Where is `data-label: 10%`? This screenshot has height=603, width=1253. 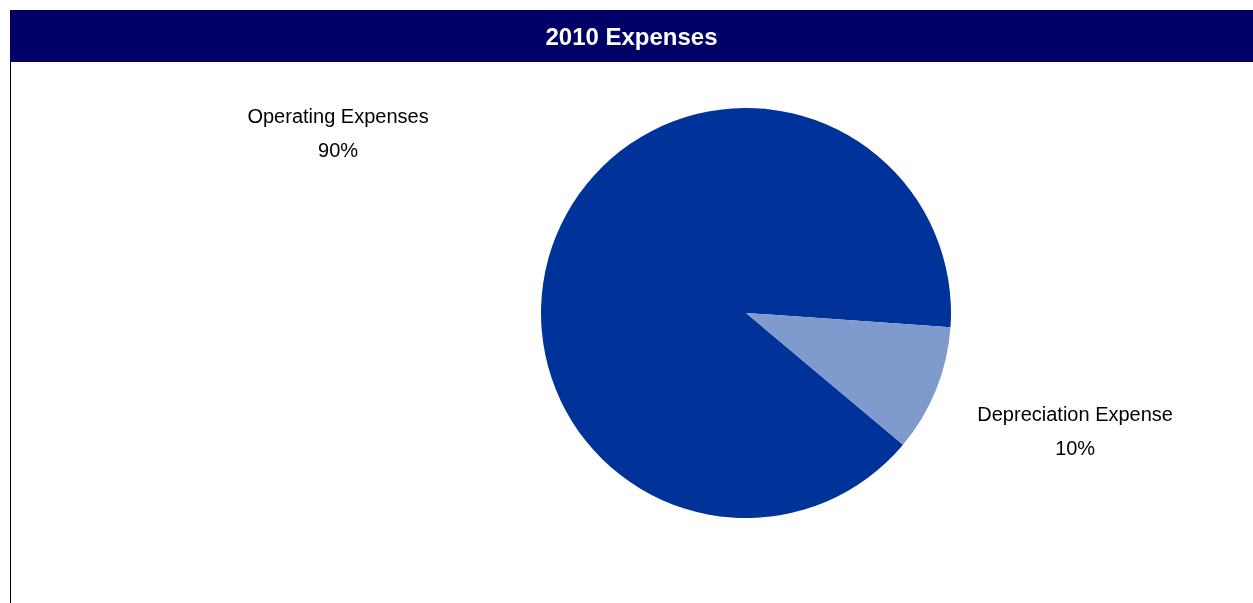
data-label: 10% is located at coordinates (1075, 447).